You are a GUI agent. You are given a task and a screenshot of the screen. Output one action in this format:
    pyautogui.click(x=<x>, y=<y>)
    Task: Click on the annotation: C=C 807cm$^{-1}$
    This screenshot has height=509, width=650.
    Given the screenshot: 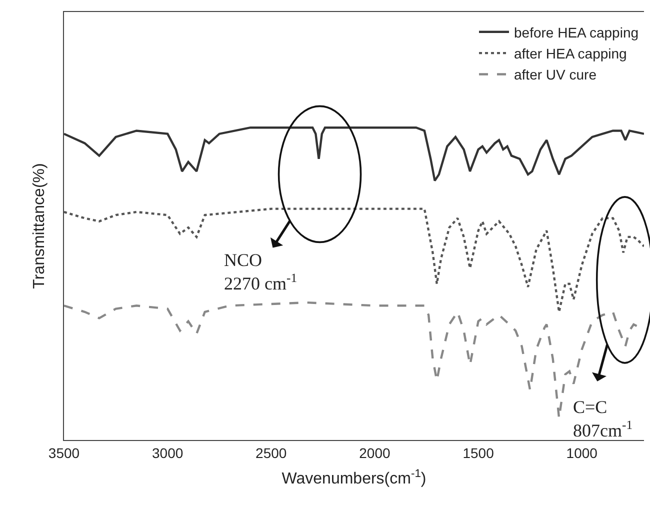 What is the action you would take?
    pyautogui.click(x=602, y=418)
    